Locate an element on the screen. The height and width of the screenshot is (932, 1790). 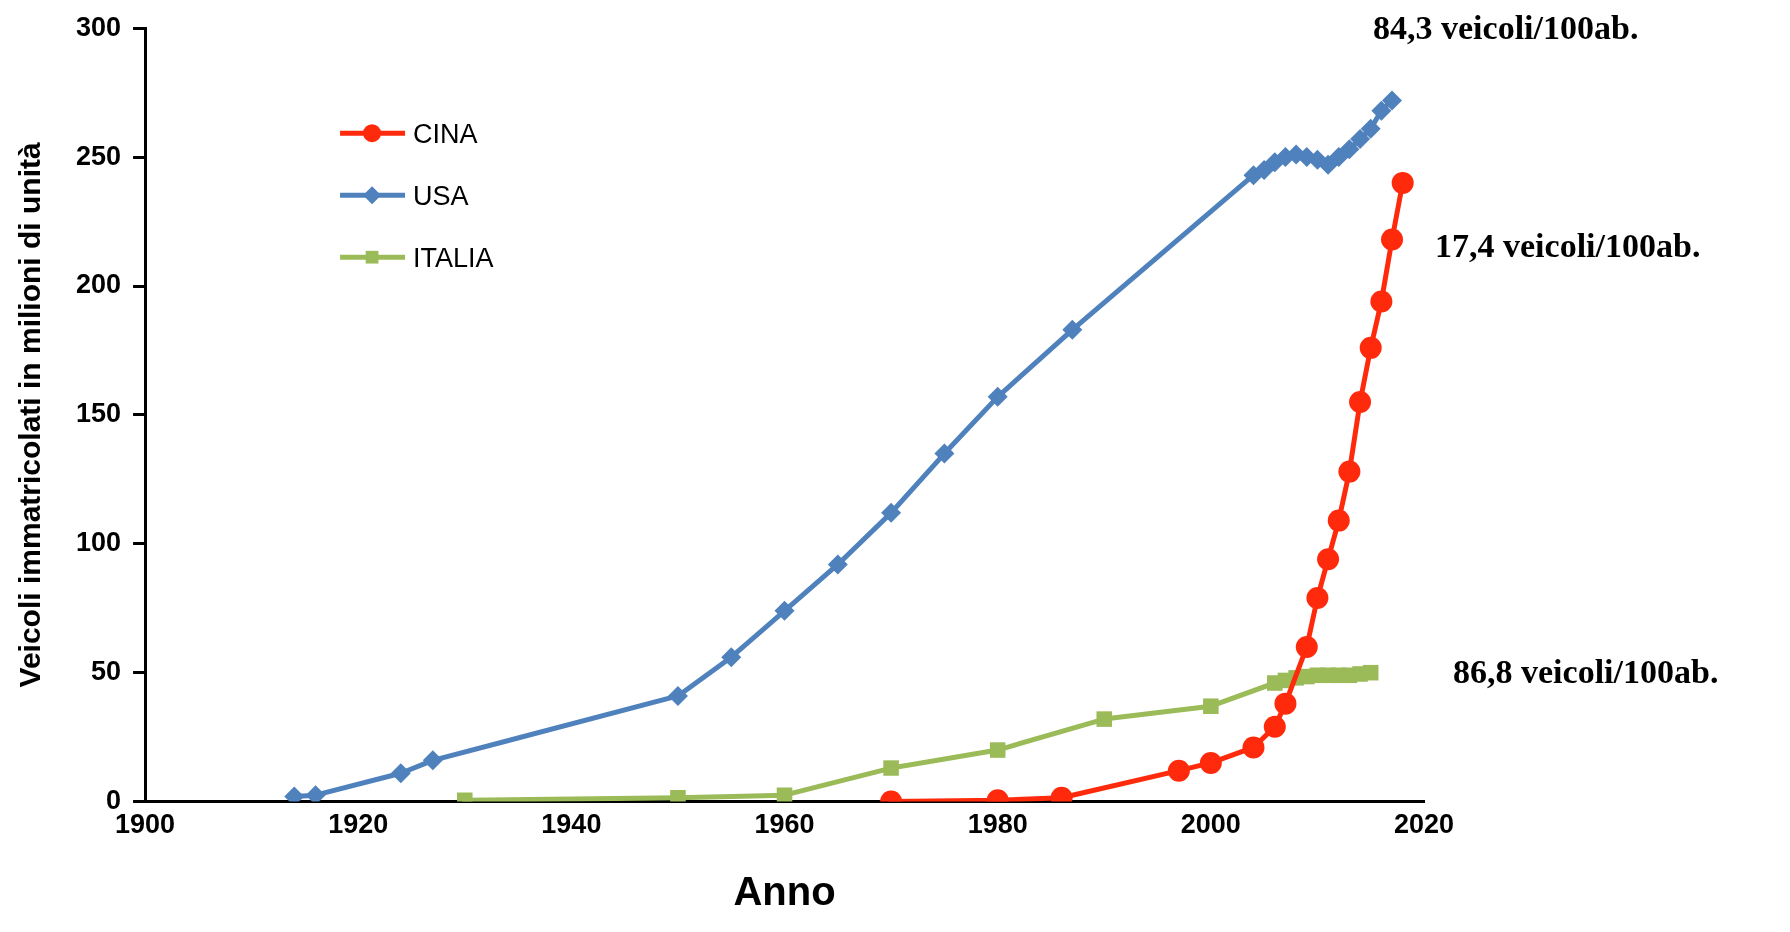
x-tick-label: 1920 is located at coordinates (358, 824).